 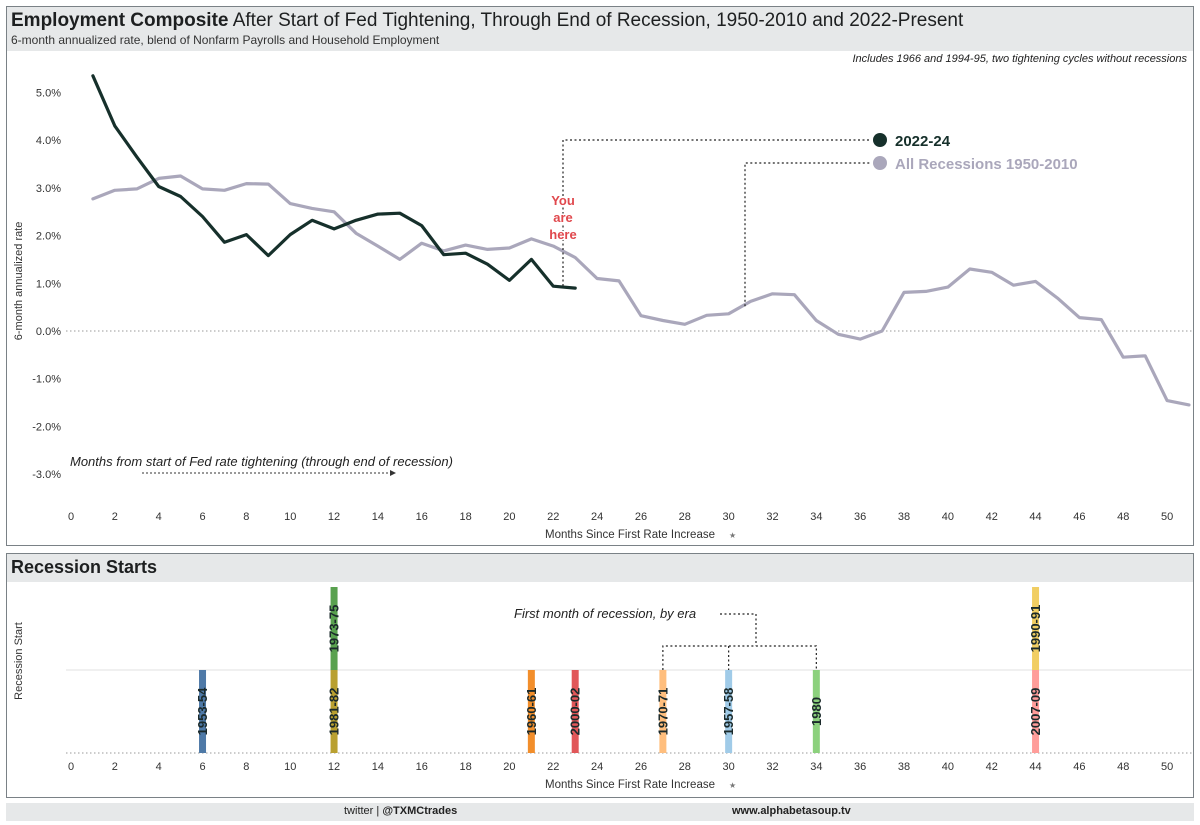 What do you see at coordinates (992, 767) in the screenshot?
I see `recession-x-tick-label: 42` at bounding box center [992, 767].